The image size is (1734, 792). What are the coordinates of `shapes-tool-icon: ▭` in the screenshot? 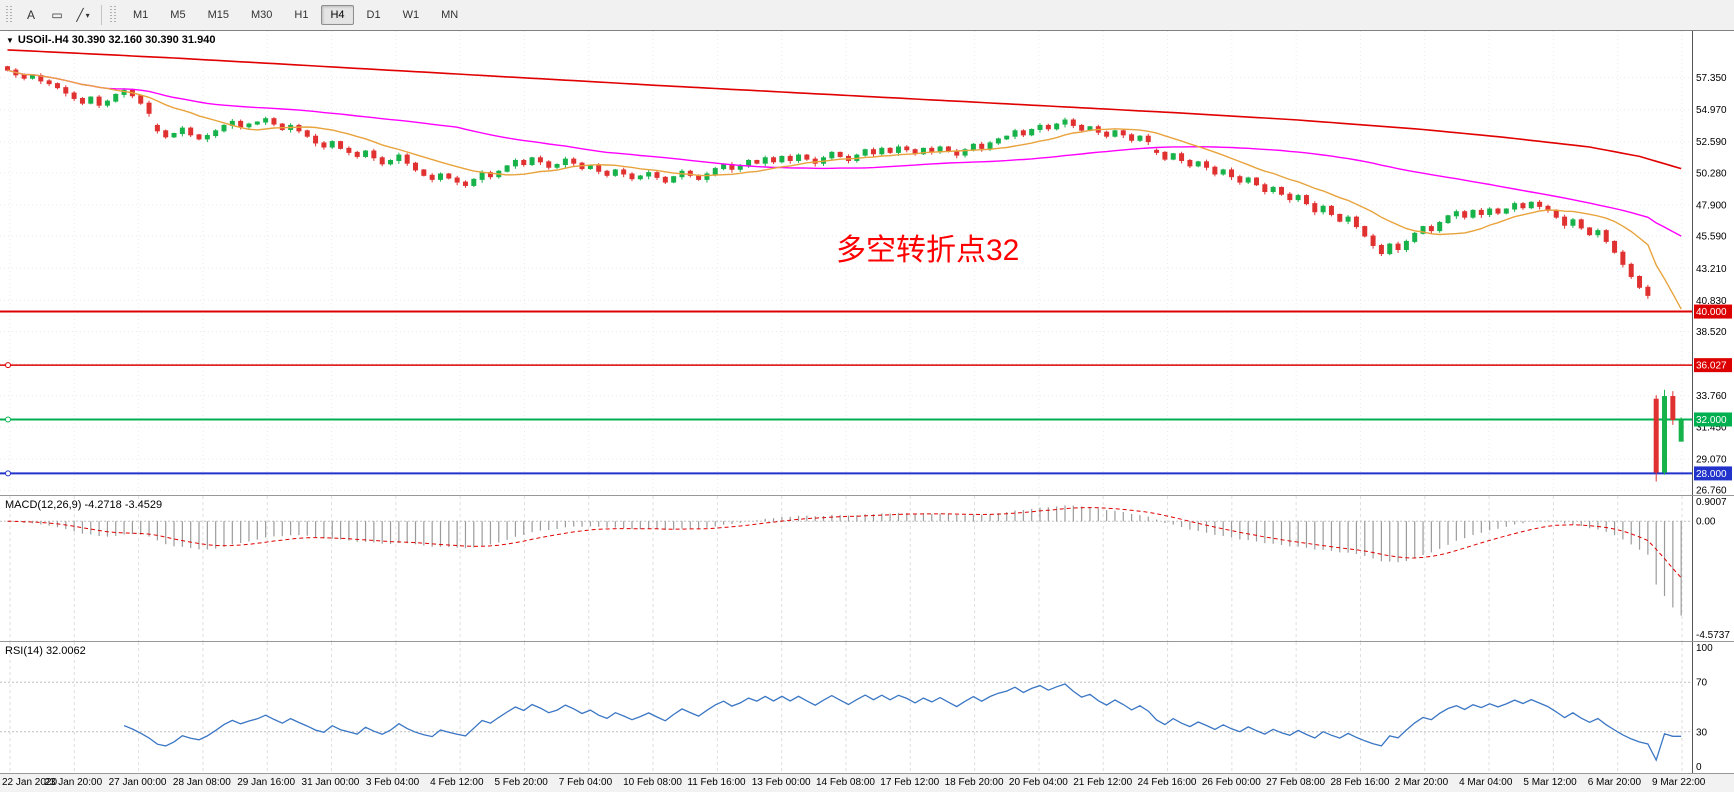 It's located at (57, 15).